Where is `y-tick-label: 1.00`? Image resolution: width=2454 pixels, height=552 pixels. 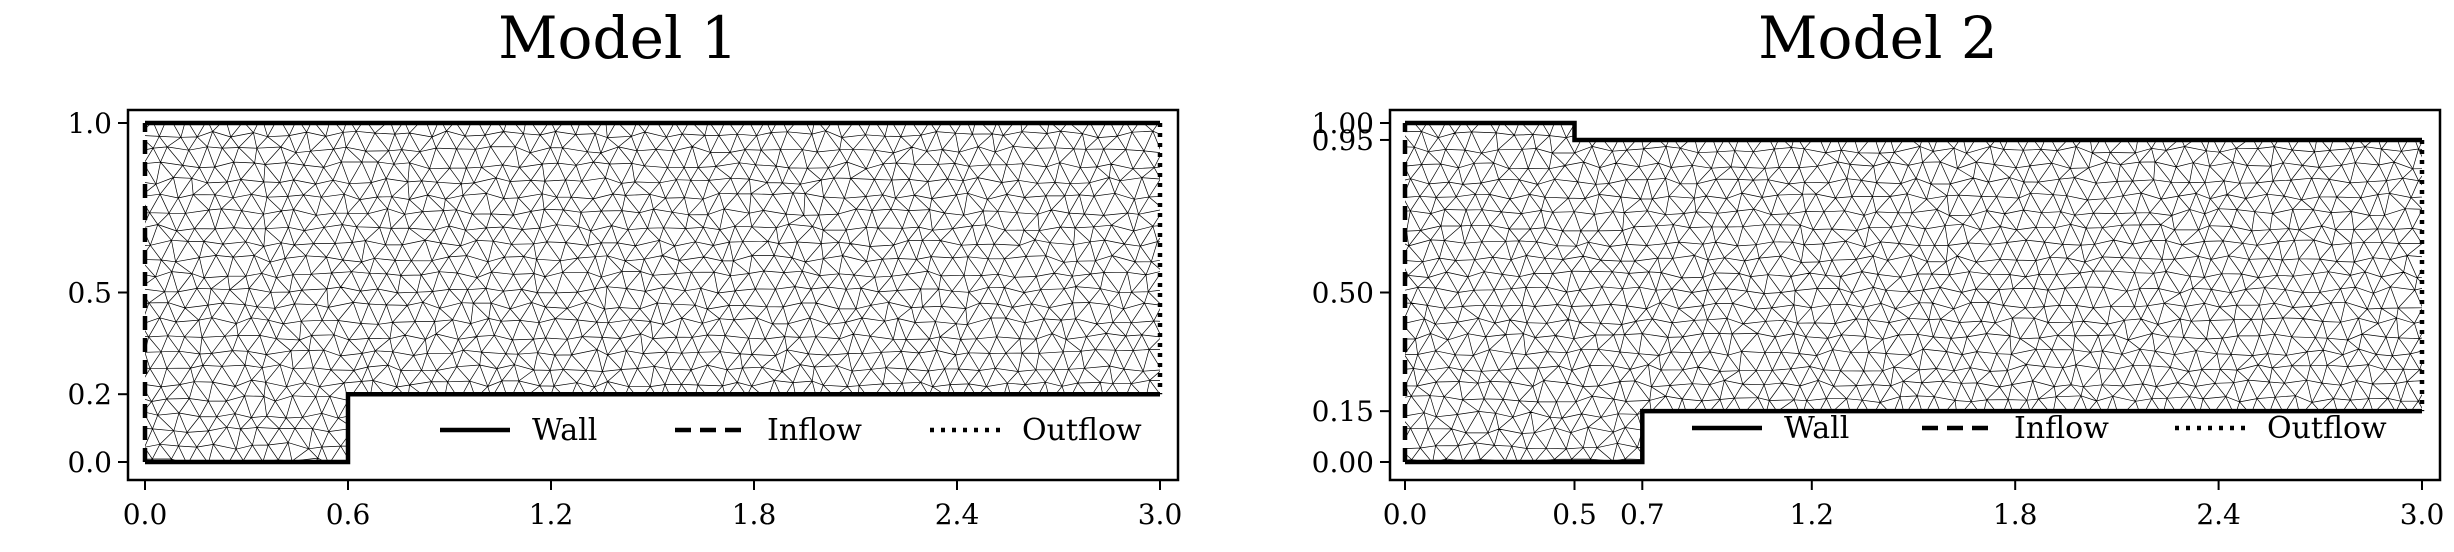 y-tick-label: 1.00 is located at coordinates (1343, 123).